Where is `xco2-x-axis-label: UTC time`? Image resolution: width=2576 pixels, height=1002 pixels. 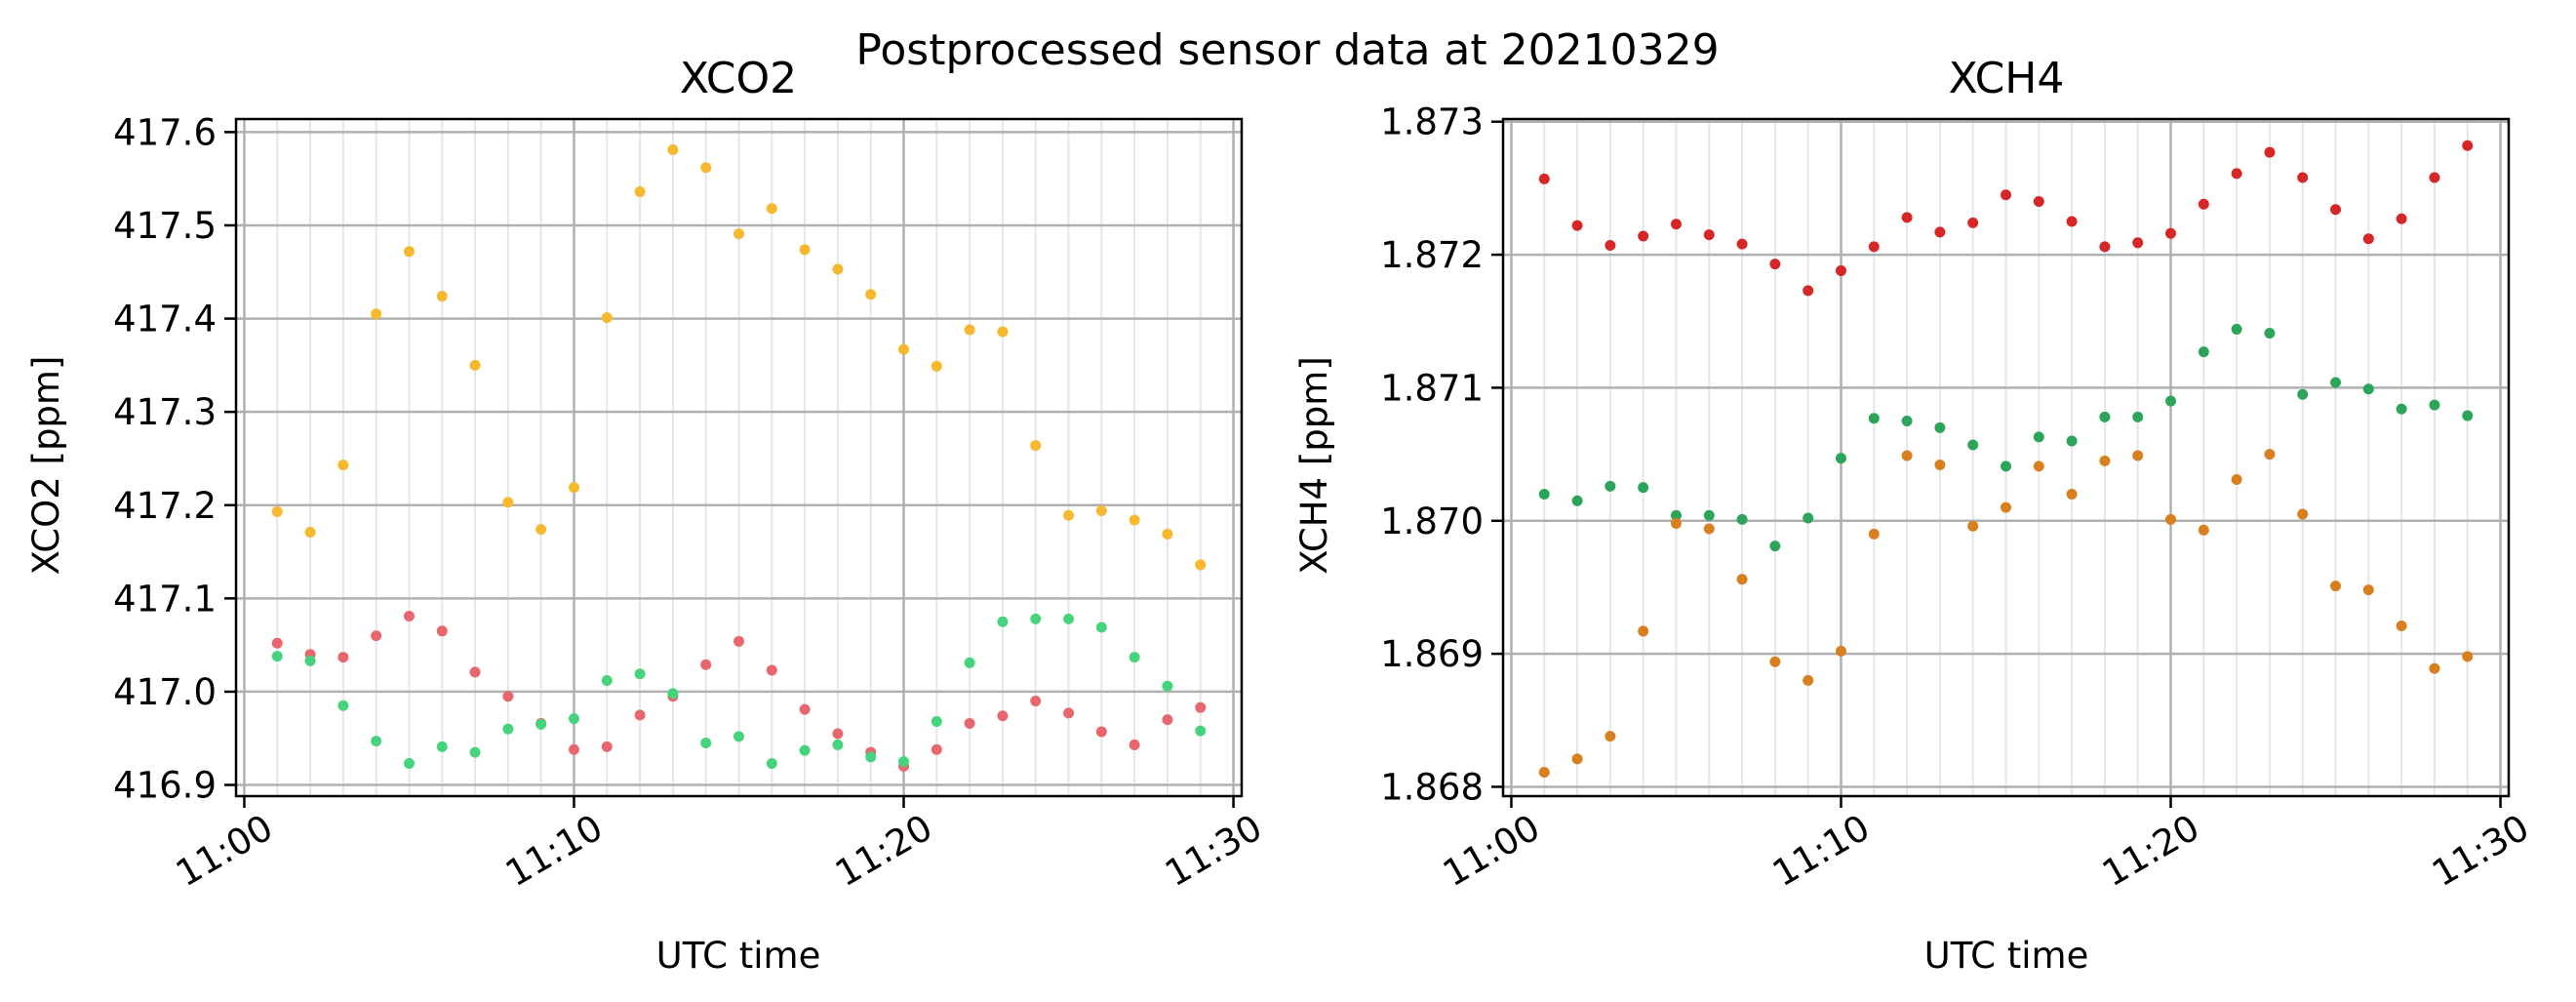 xco2-x-axis-label: UTC time is located at coordinates (738, 956).